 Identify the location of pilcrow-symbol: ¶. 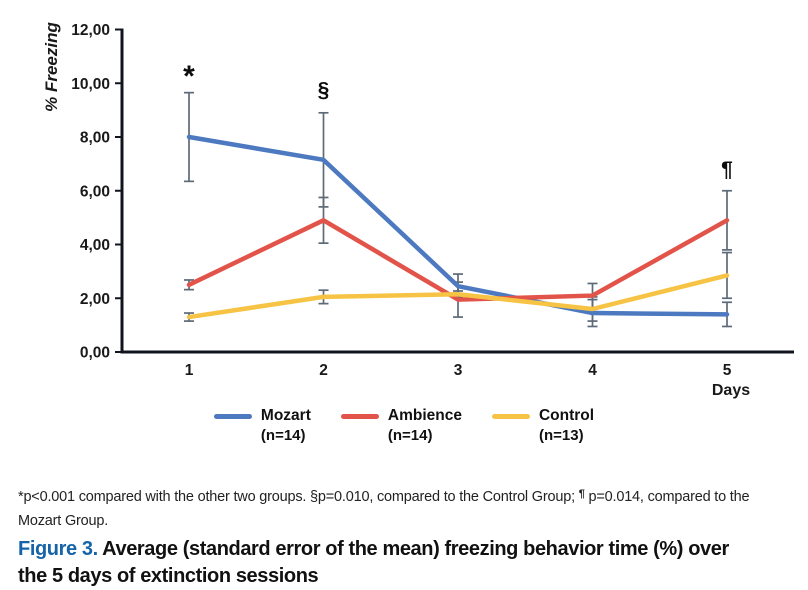
(581, 493).